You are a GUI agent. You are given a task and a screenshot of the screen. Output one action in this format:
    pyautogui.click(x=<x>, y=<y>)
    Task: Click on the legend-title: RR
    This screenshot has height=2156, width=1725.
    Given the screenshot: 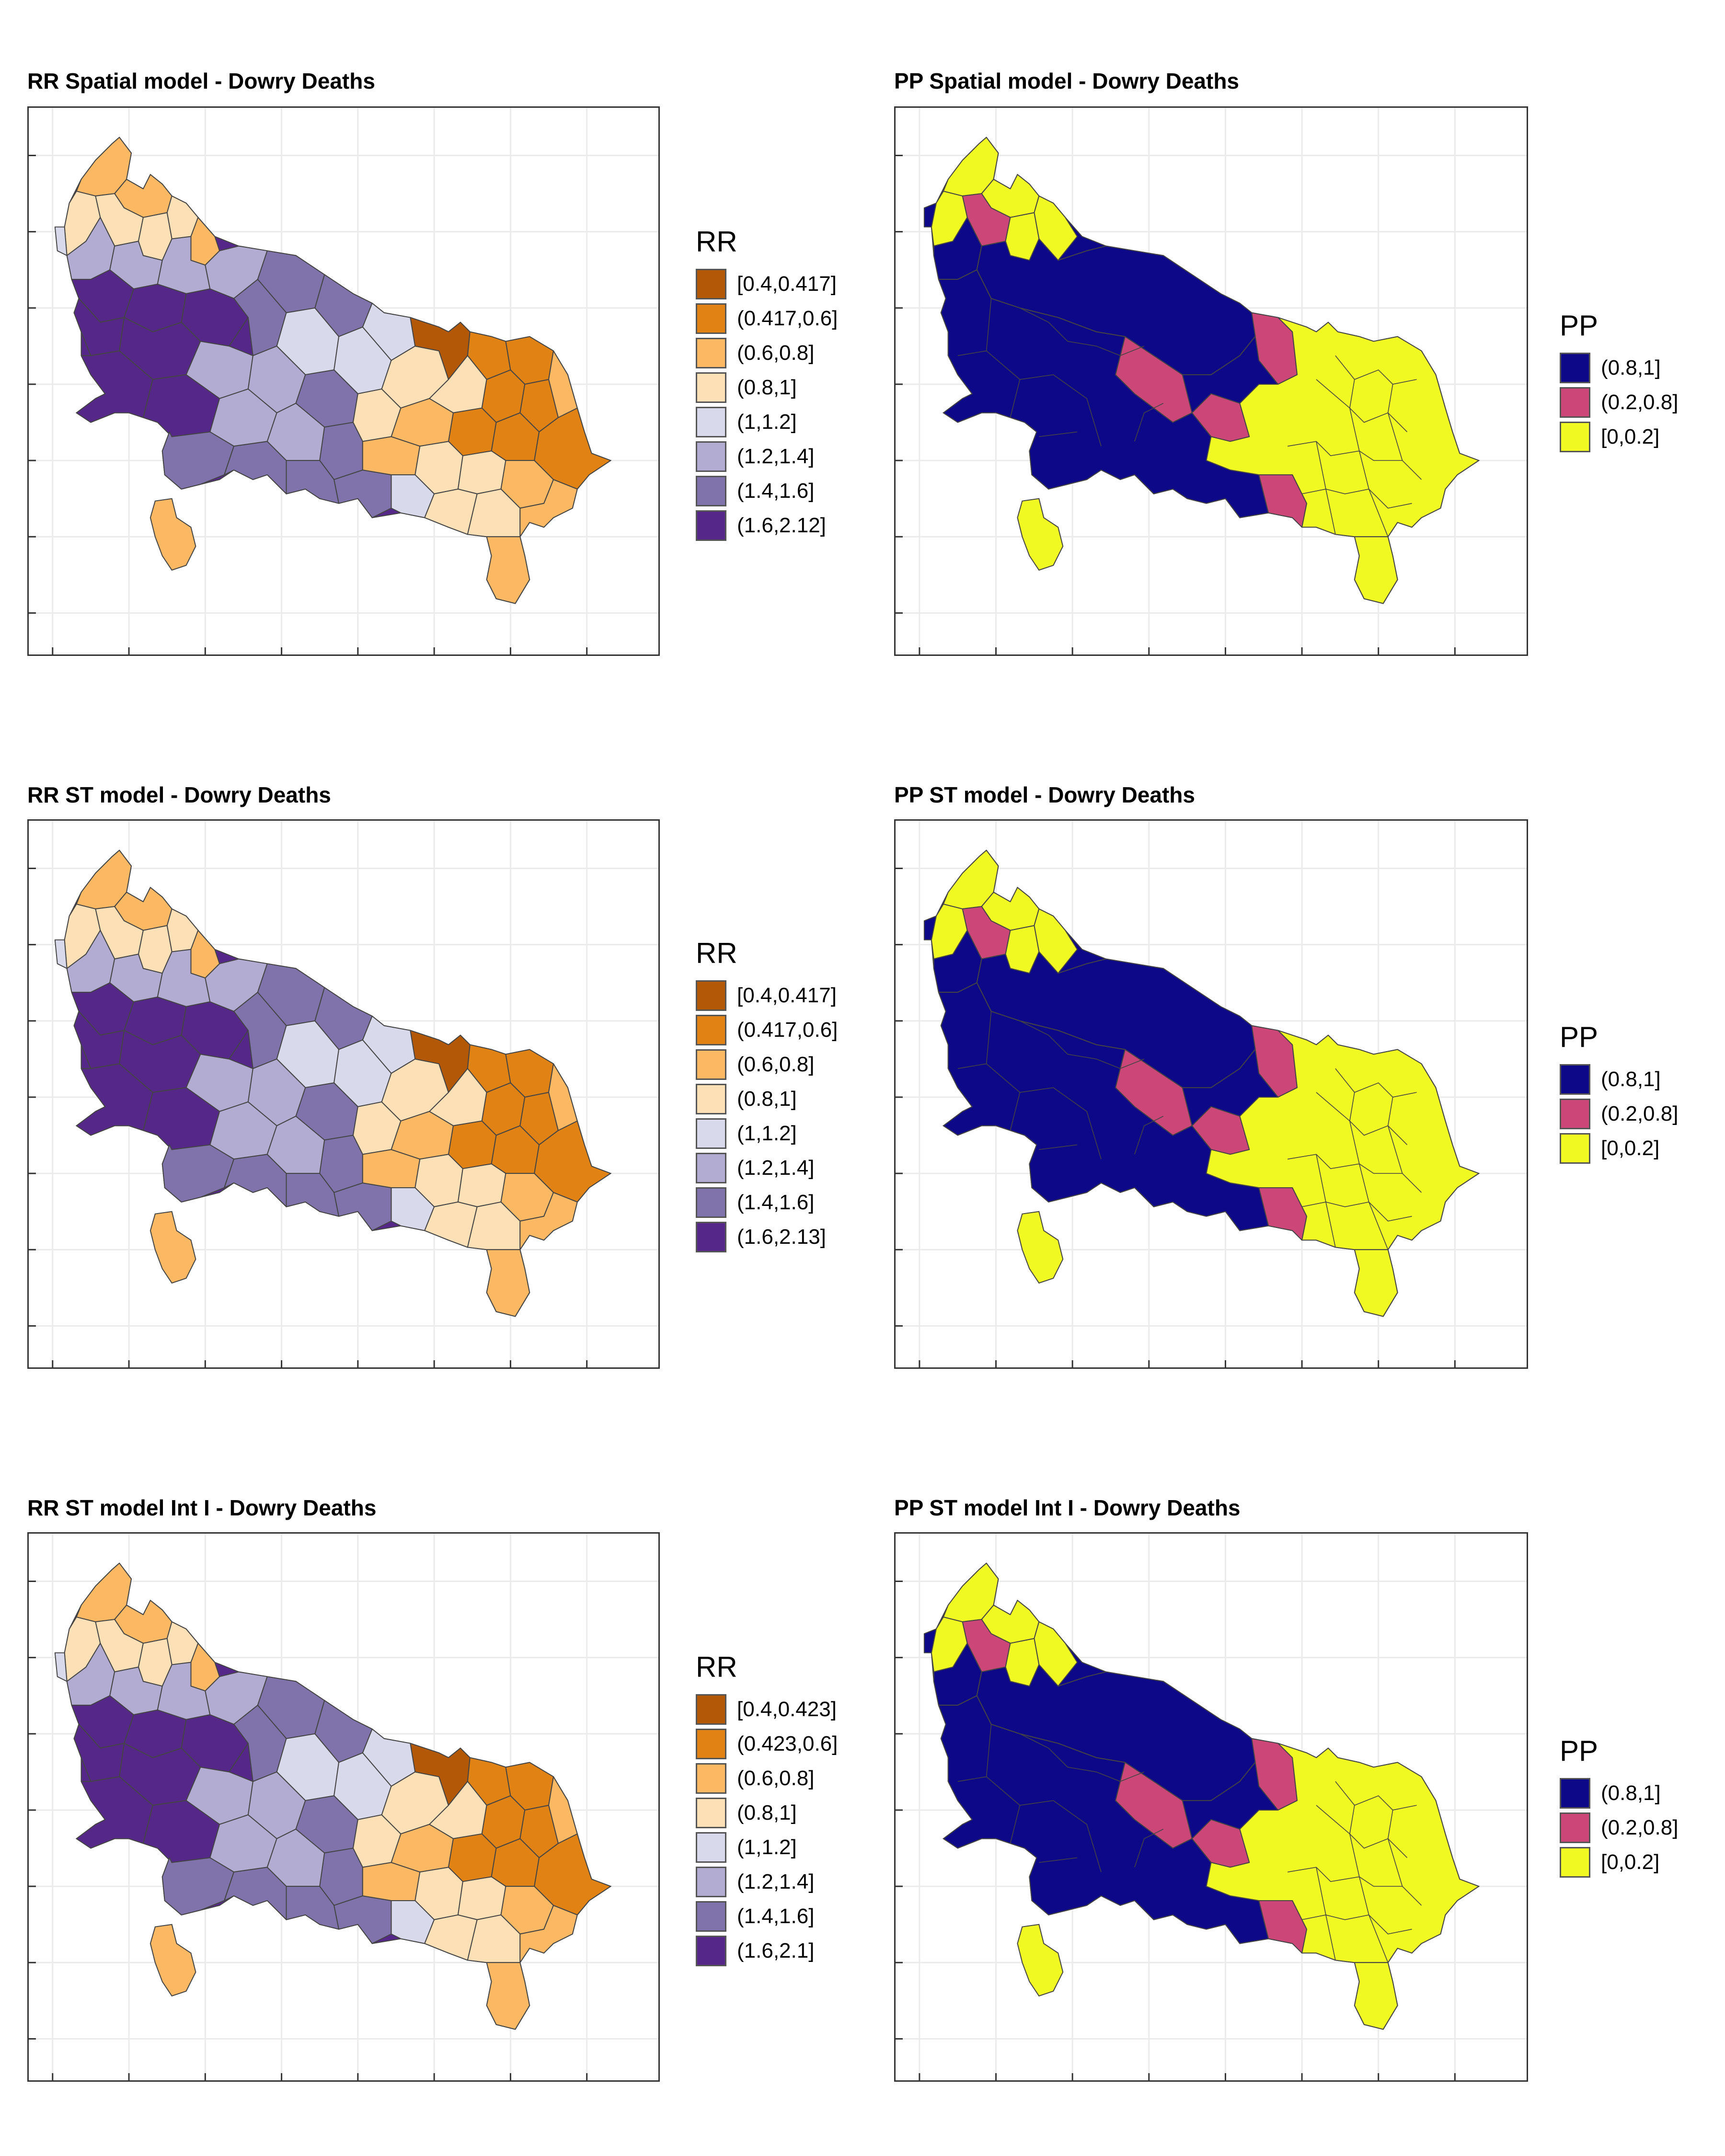 What is the action you would take?
    pyautogui.click(x=716, y=242)
    